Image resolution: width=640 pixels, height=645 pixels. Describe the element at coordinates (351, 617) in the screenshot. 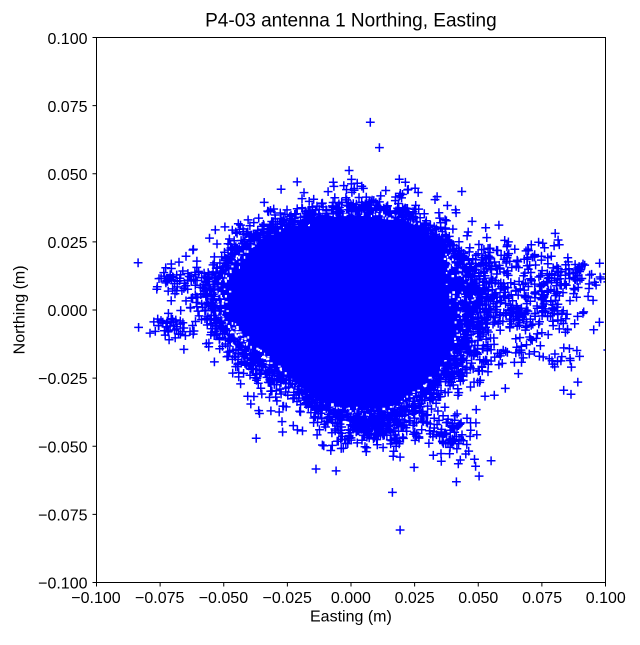

I see `svg-text: Easting (m)` at that location.